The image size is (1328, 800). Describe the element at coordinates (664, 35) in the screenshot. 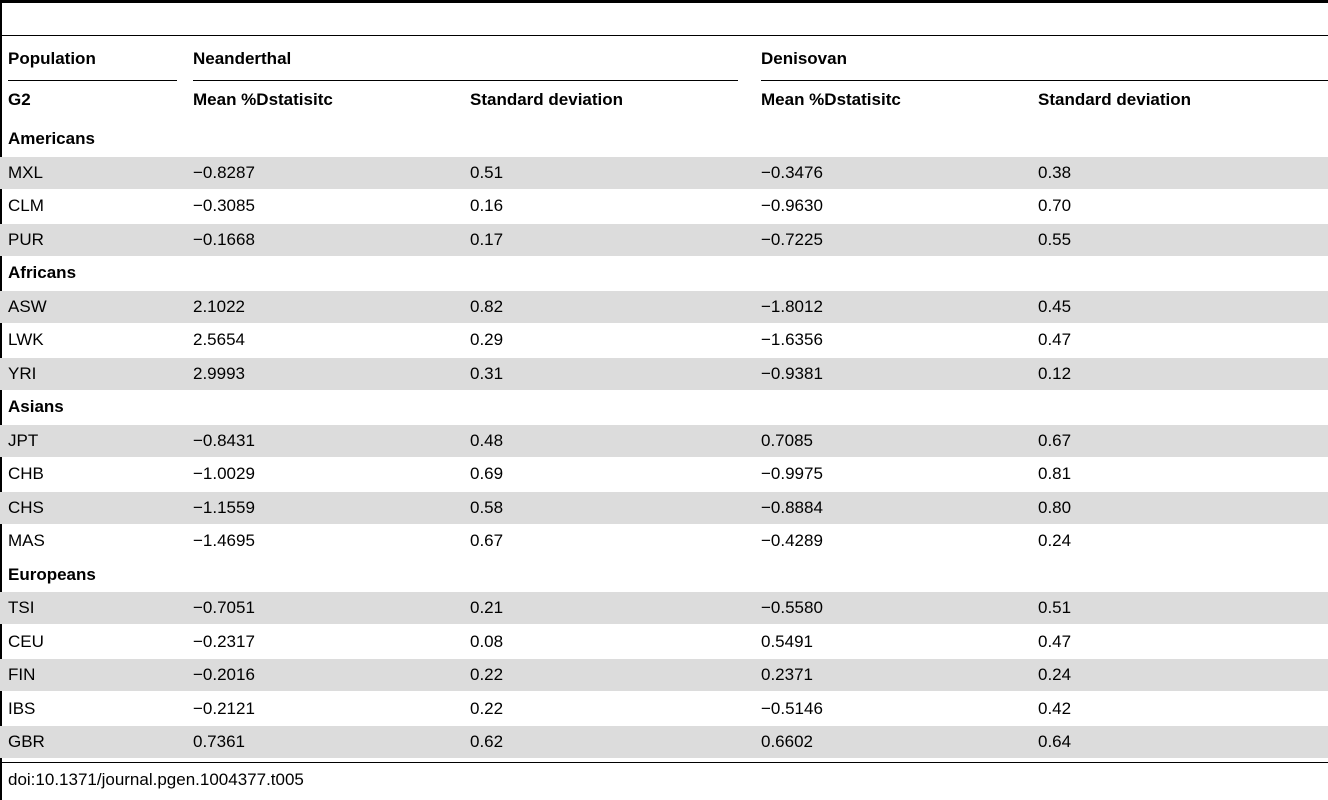

I see `header-top-rule` at that location.